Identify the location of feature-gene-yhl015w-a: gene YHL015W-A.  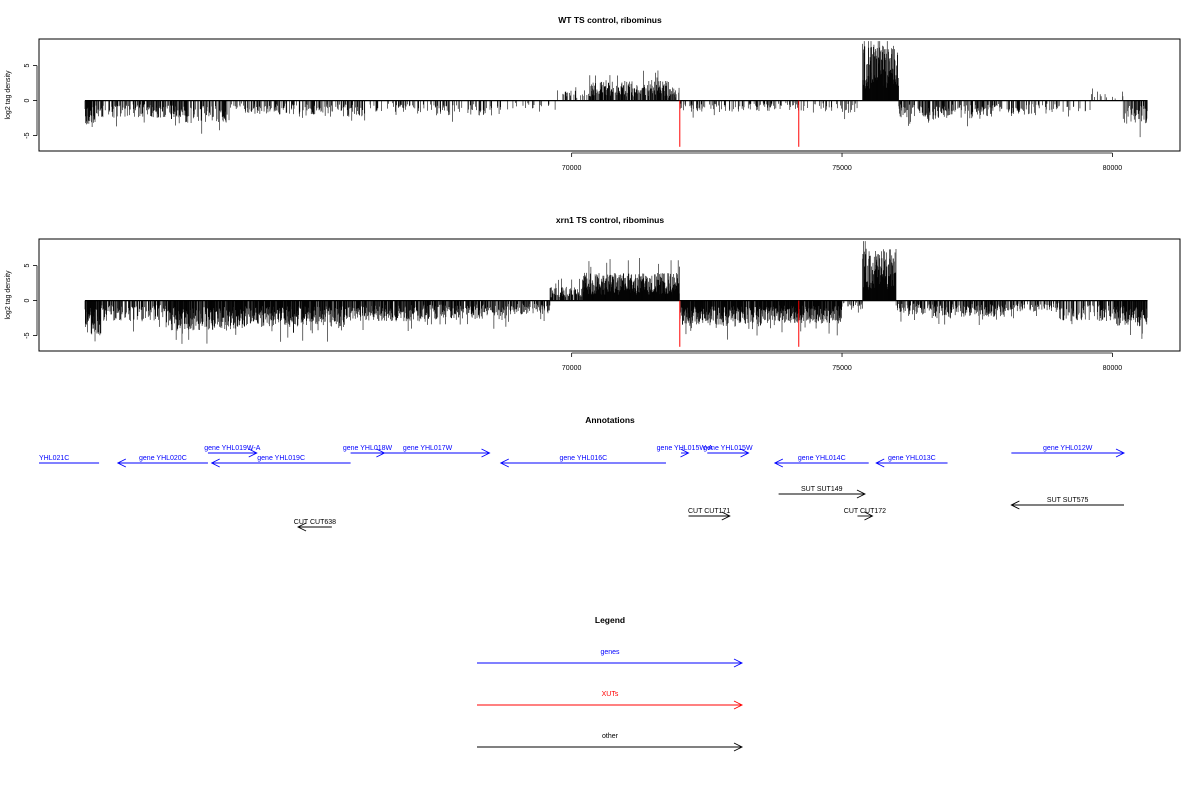
(685, 451).